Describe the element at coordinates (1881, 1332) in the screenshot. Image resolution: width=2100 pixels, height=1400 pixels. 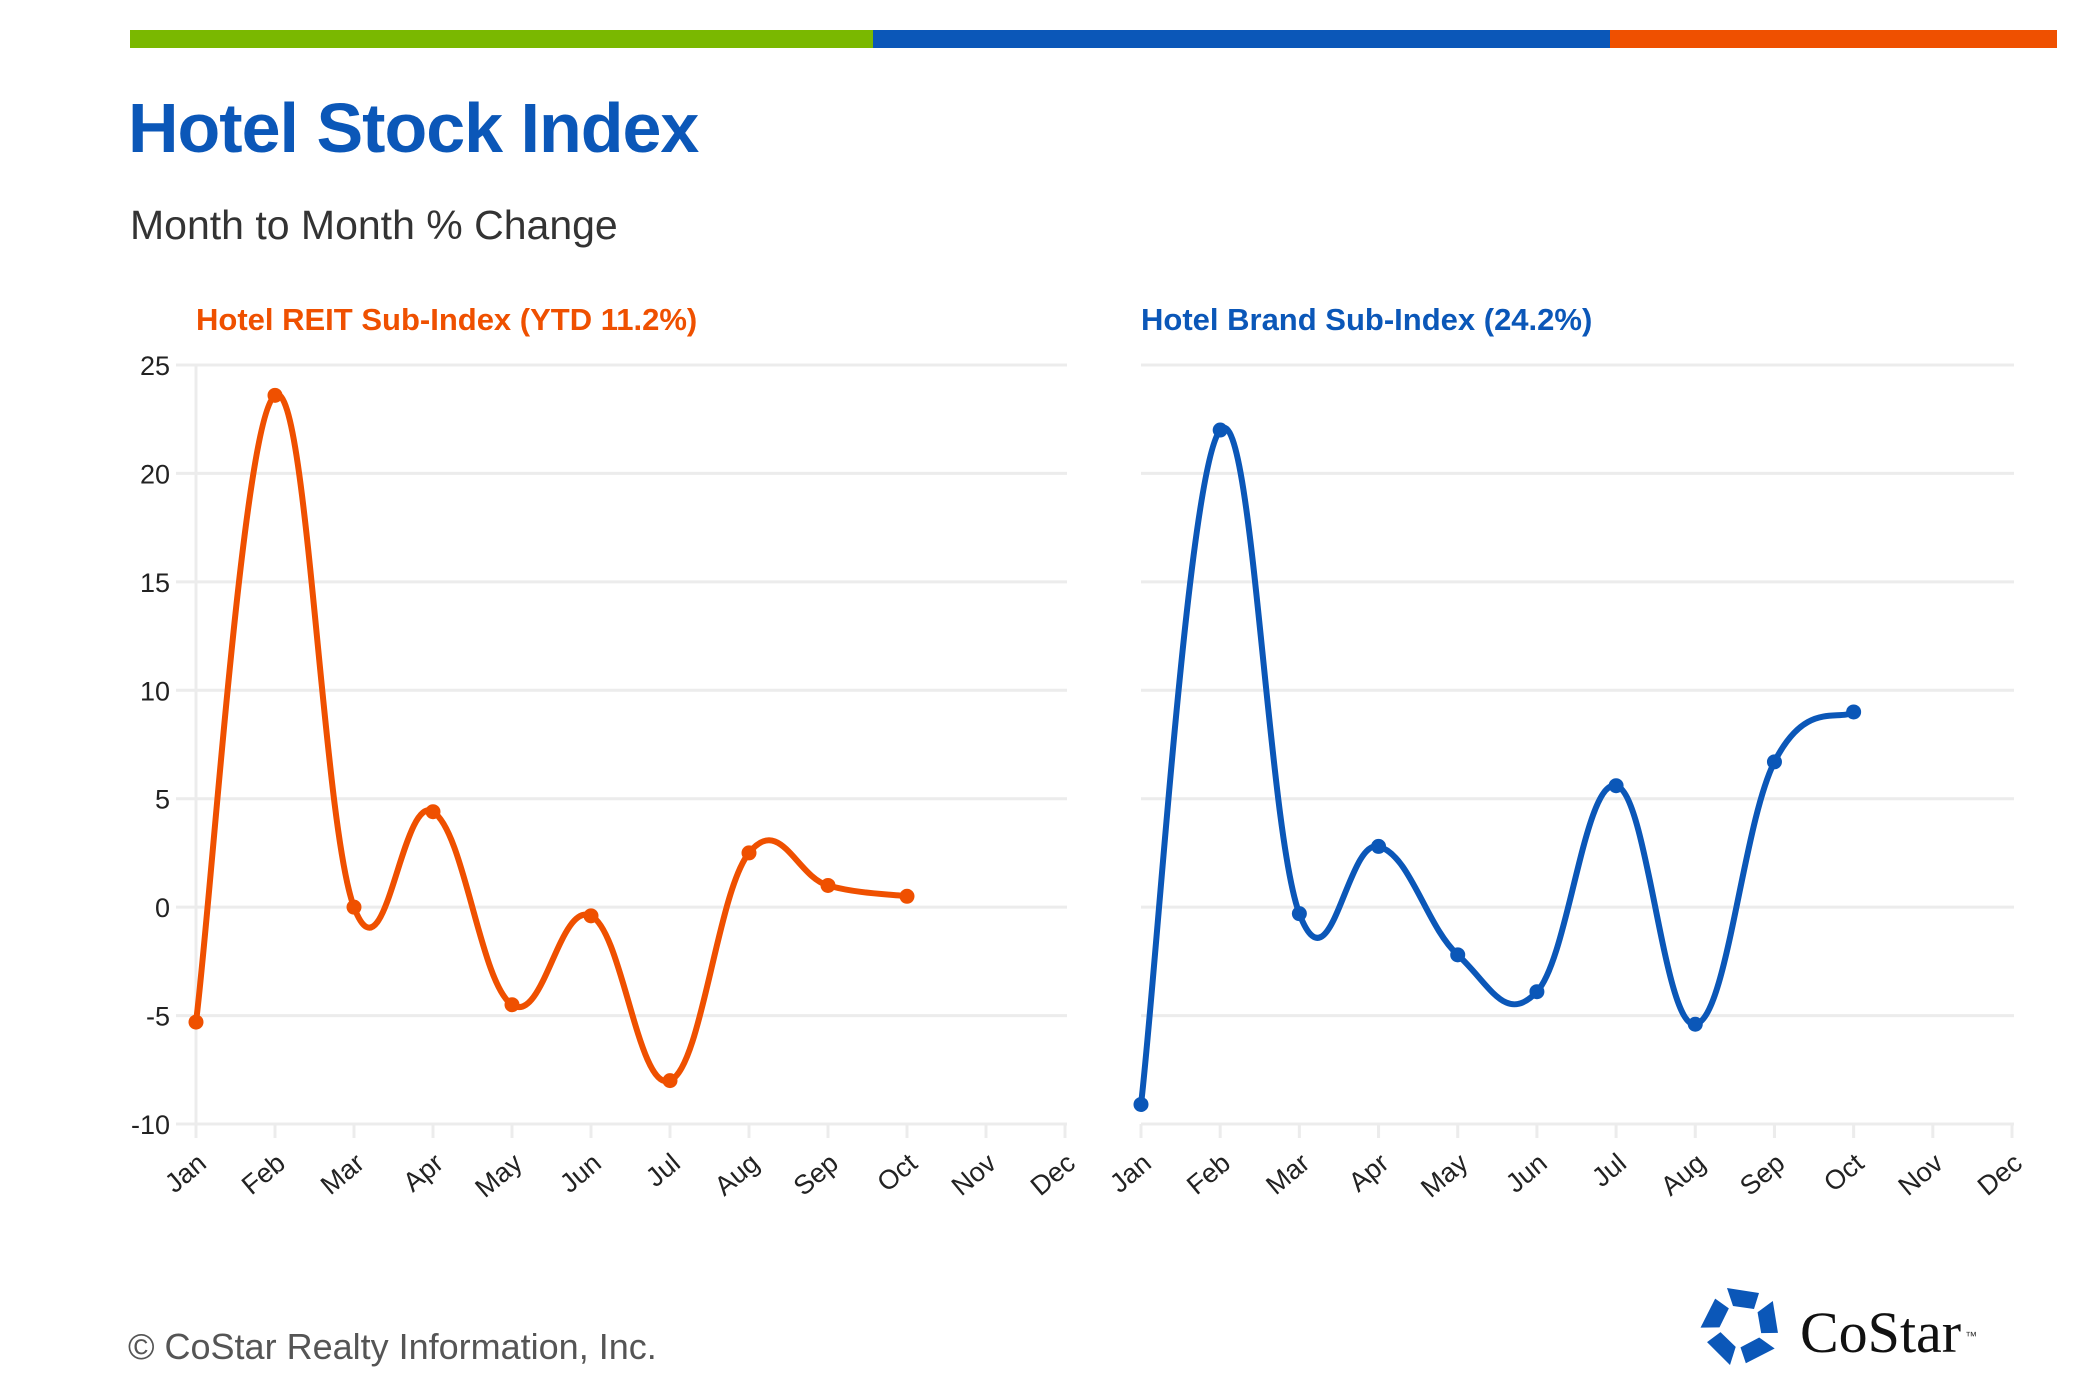
I see `logo-text: CoStar` at that location.